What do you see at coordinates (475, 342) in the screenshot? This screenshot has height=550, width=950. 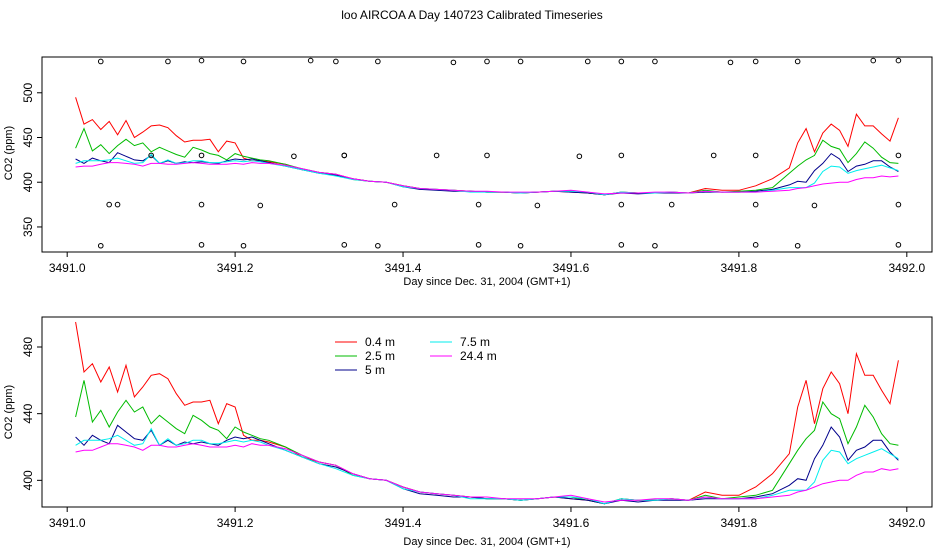 I see `legend-label-7-5m: 7.5 m` at bounding box center [475, 342].